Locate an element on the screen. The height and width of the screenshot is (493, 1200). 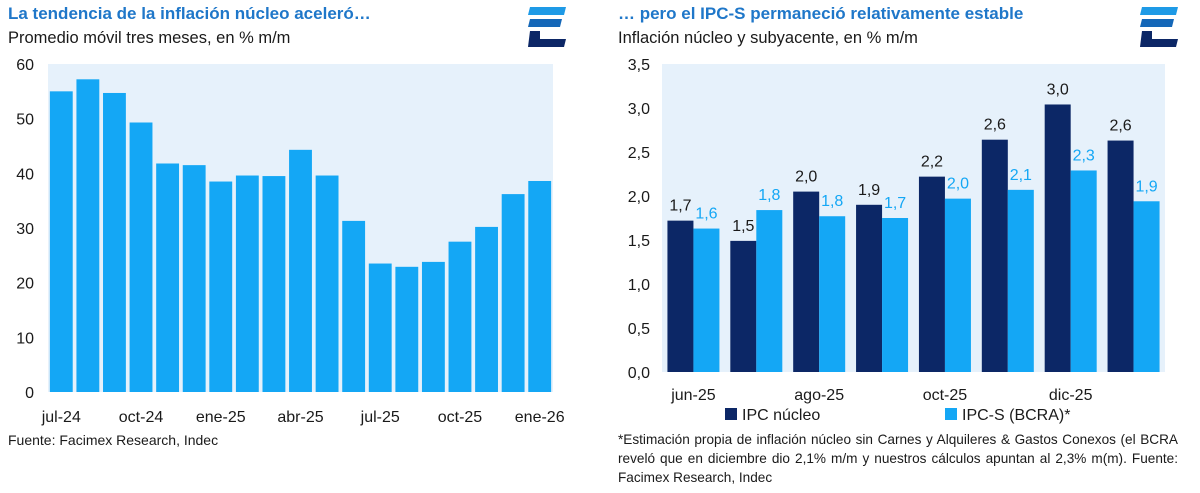
x-tick-label: ene-26 is located at coordinates (540, 417).